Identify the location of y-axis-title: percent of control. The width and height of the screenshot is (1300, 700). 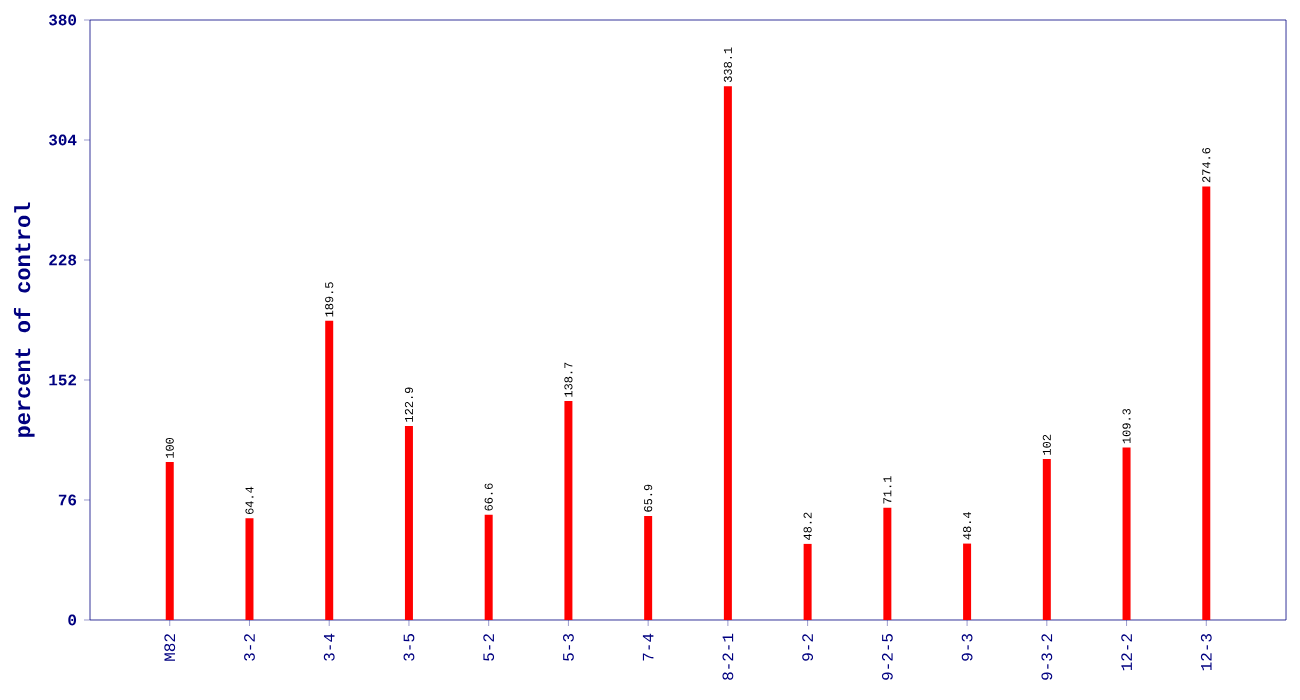
(24, 319).